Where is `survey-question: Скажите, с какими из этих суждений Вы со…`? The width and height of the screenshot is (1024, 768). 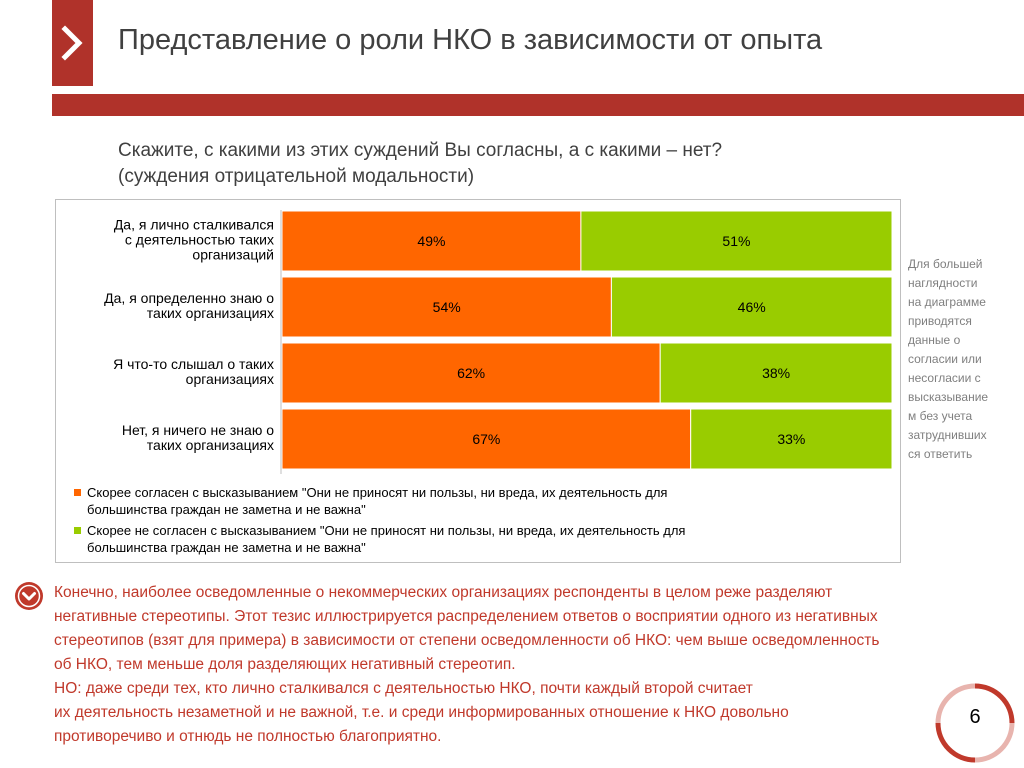
survey-question: Скажите, с какими из этих суждений Вы со… is located at coordinates (420, 164).